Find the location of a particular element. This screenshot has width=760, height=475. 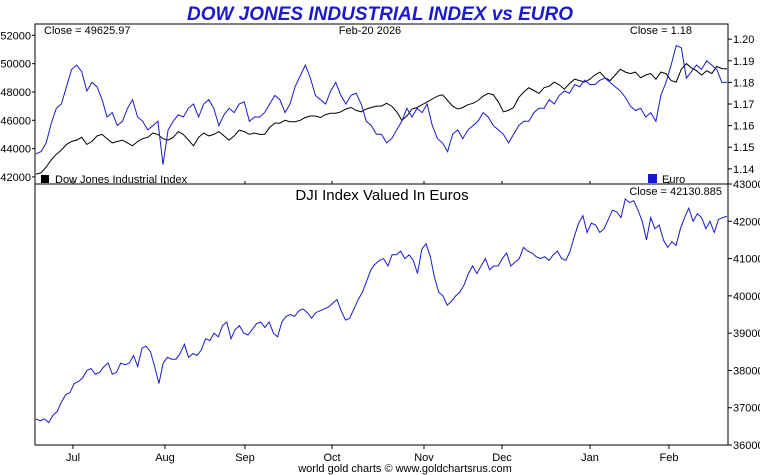

right-axis-tick-label: 1.18 is located at coordinates (743, 83).